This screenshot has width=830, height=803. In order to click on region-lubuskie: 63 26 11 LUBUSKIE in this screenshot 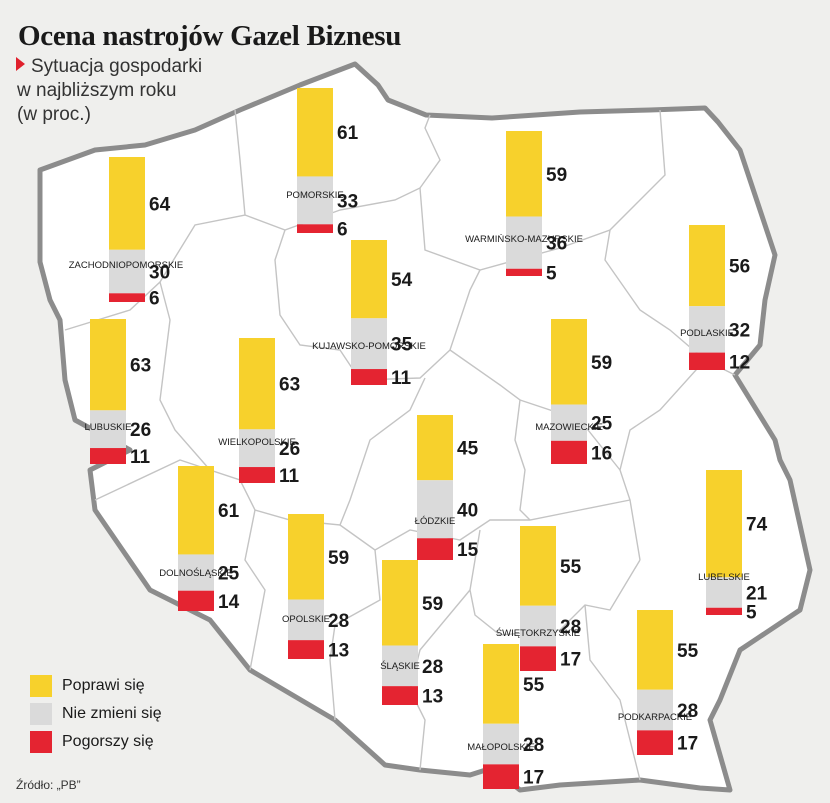, I will do `click(118, 393)`.